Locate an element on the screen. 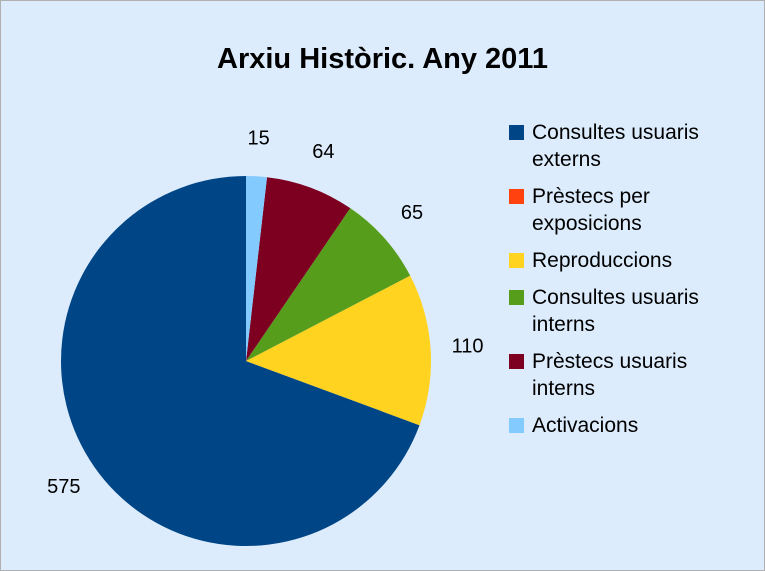 The height and width of the screenshot is (571, 765). legend-item: Prèstecs per exposicions is located at coordinates (629, 210).